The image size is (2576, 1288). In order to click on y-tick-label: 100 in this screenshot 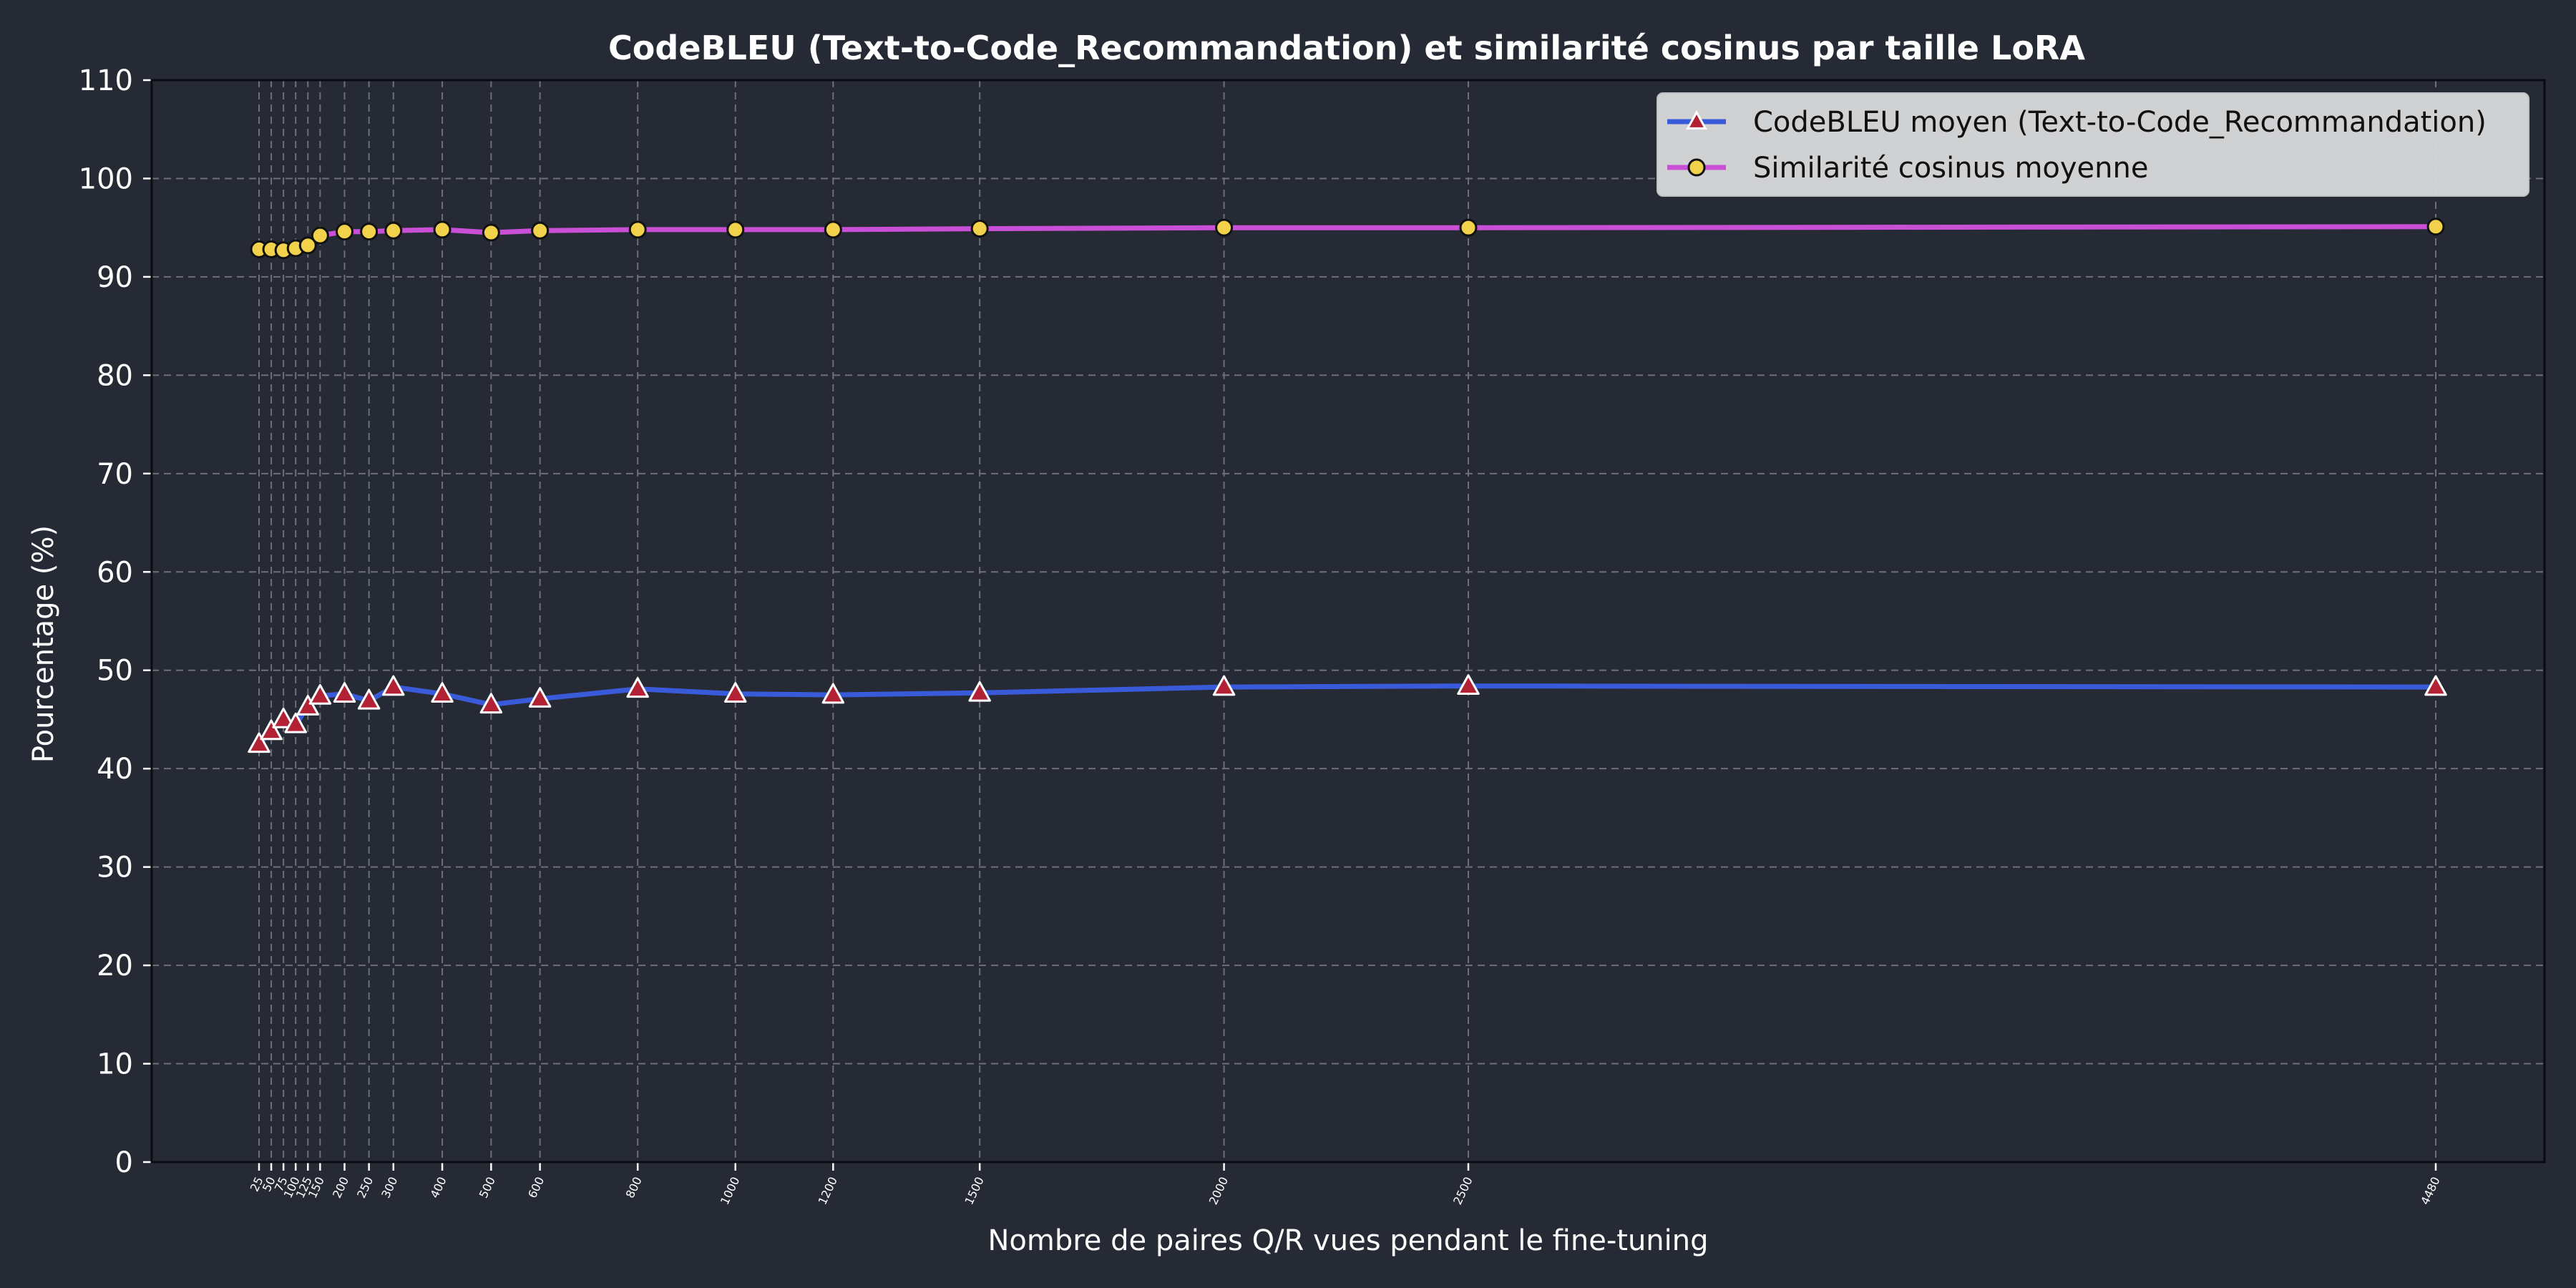, I will do `click(106, 178)`.